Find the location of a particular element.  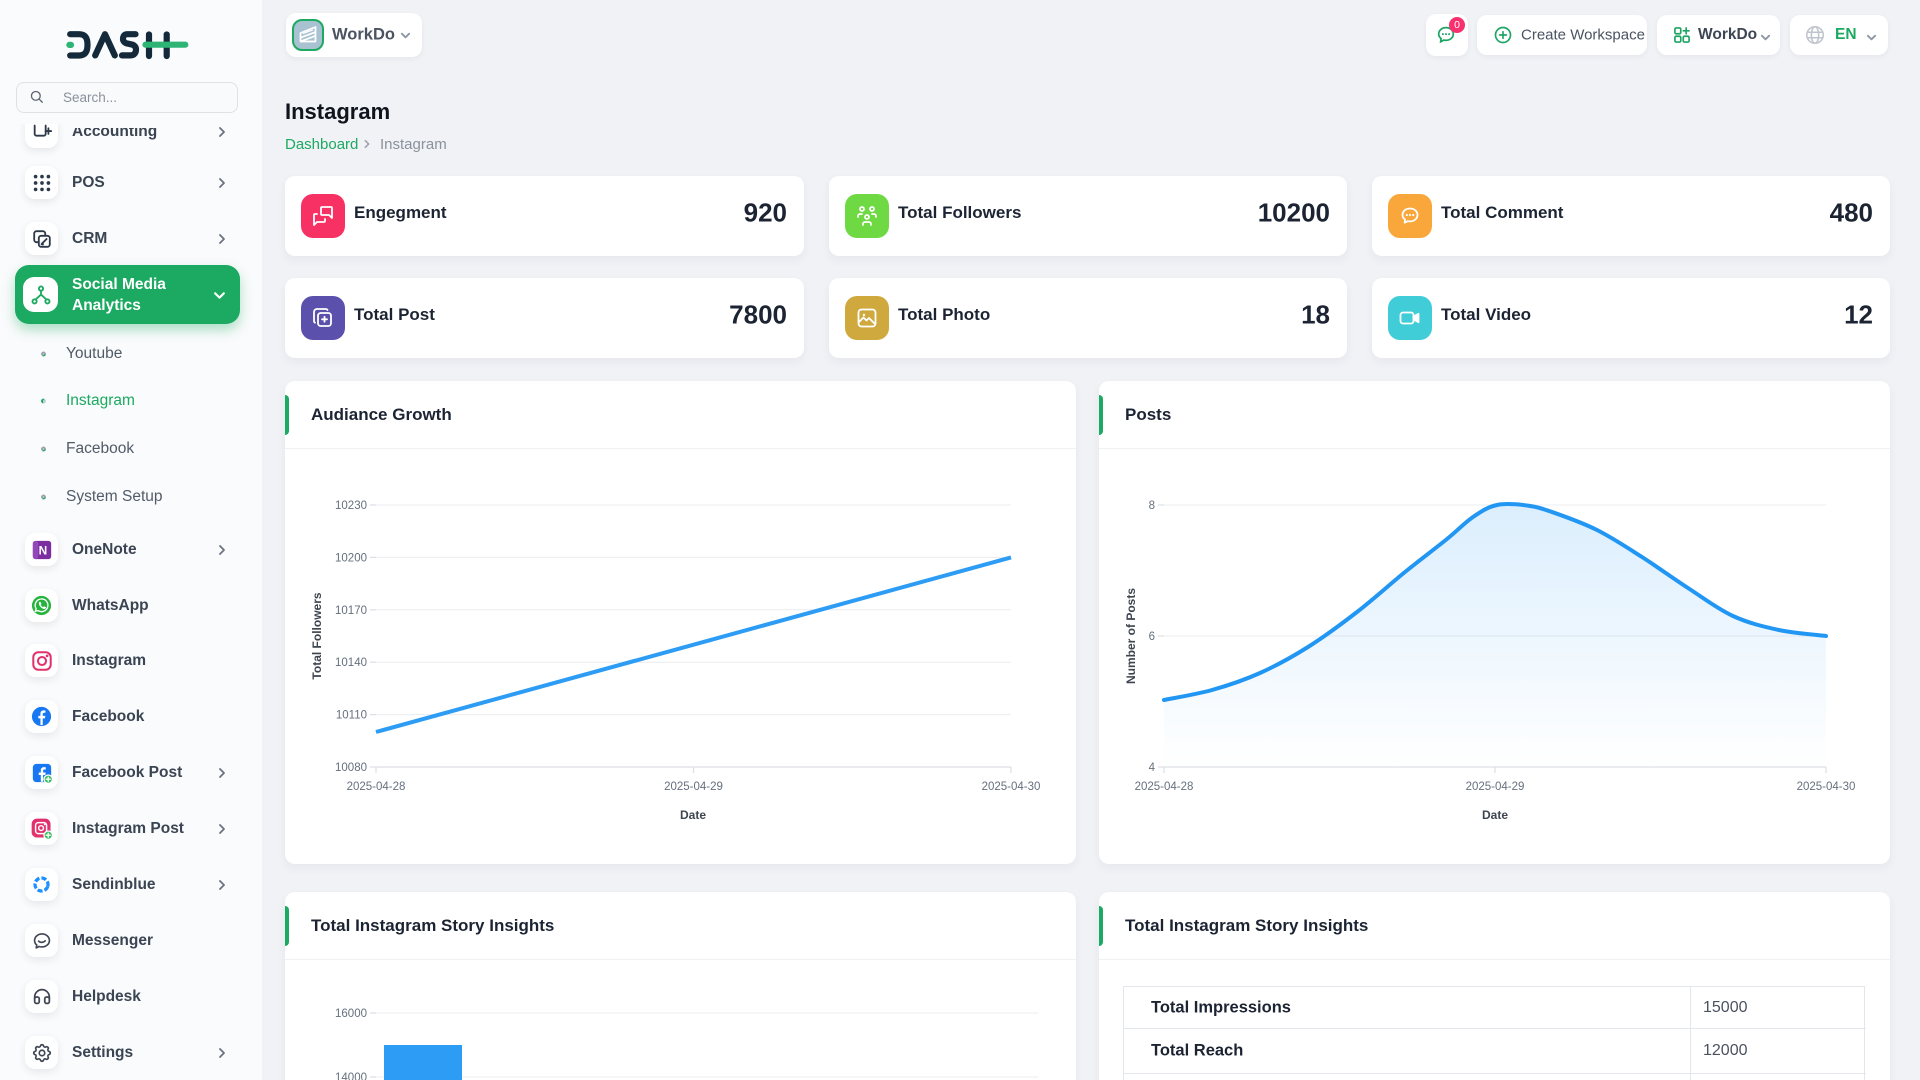

svg-text: 4 is located at coordinates (1152, 768).